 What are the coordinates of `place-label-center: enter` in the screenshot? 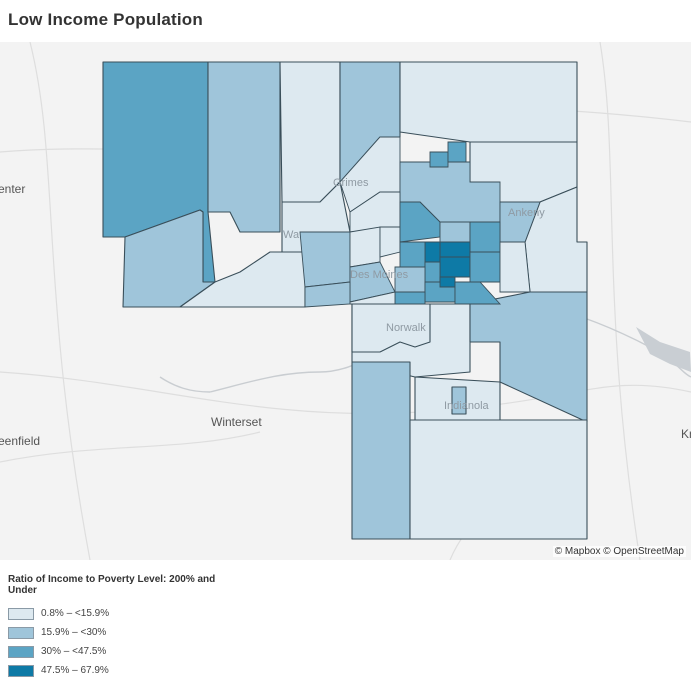 It's located at (12, 189).